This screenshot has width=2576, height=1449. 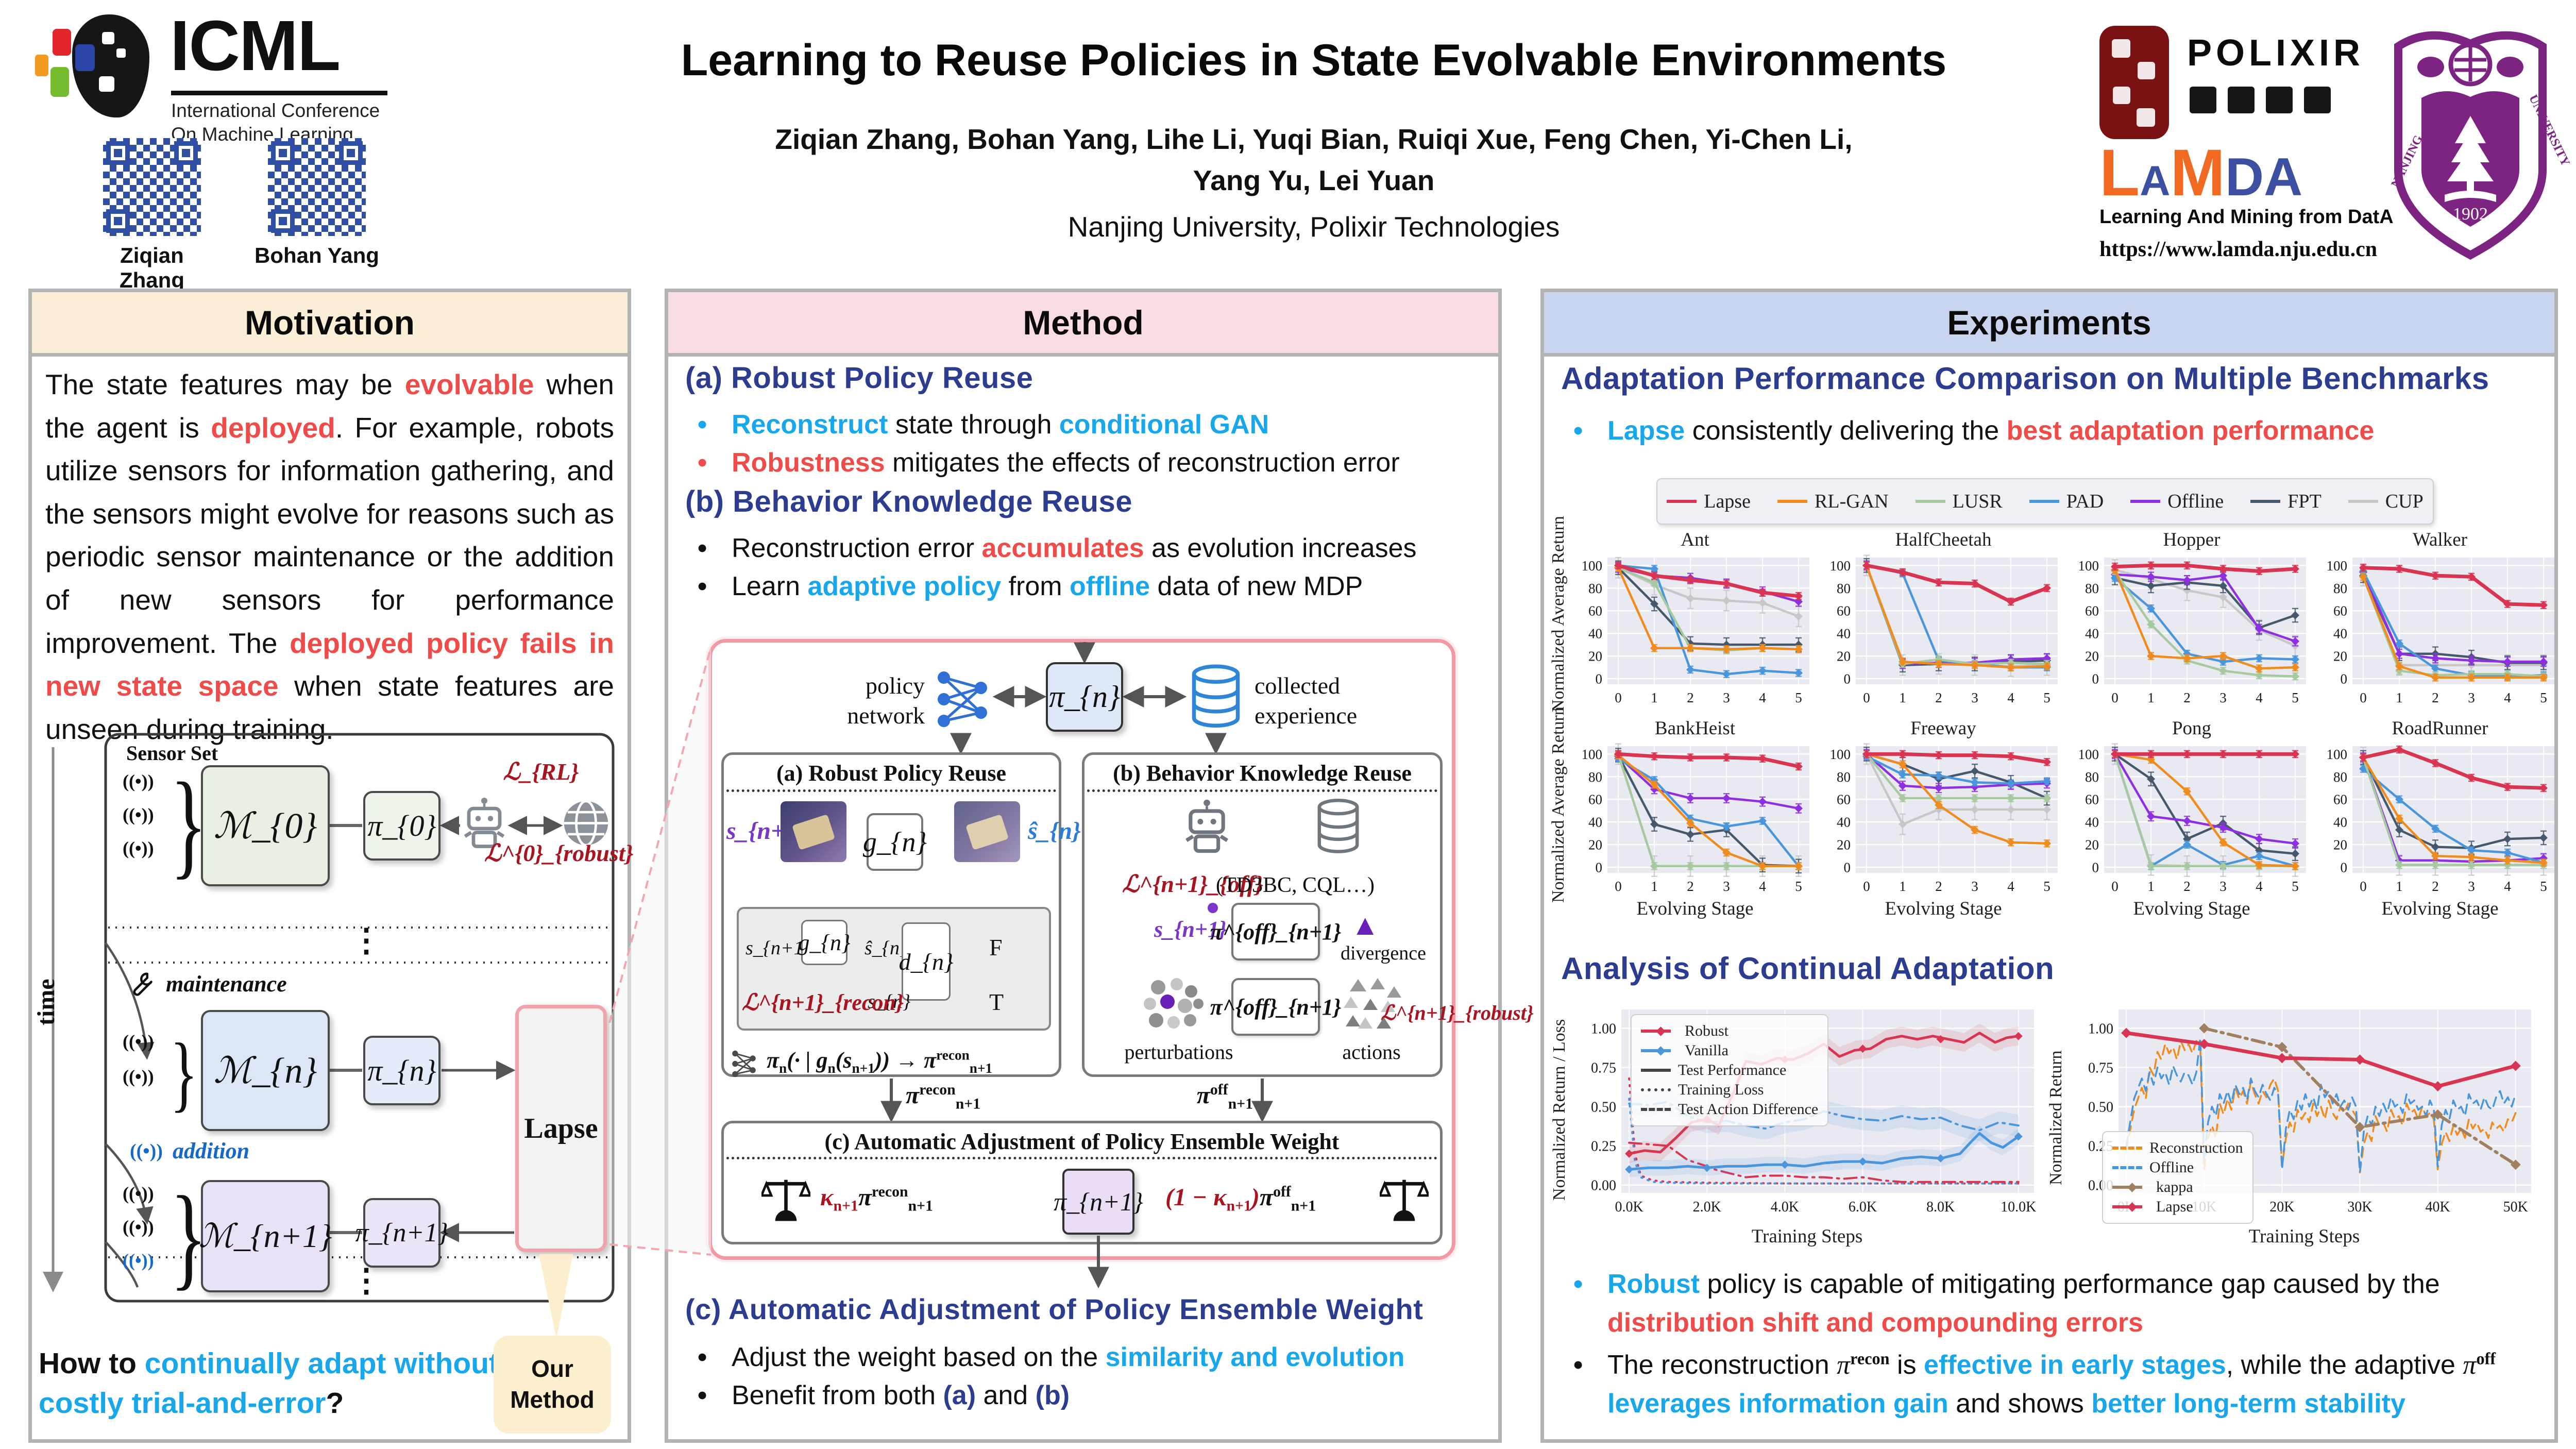 I want to click on chart-pong: 0 20 40 60 80 100 0 1 2 3 4 5, so click(x=2192, y=818).